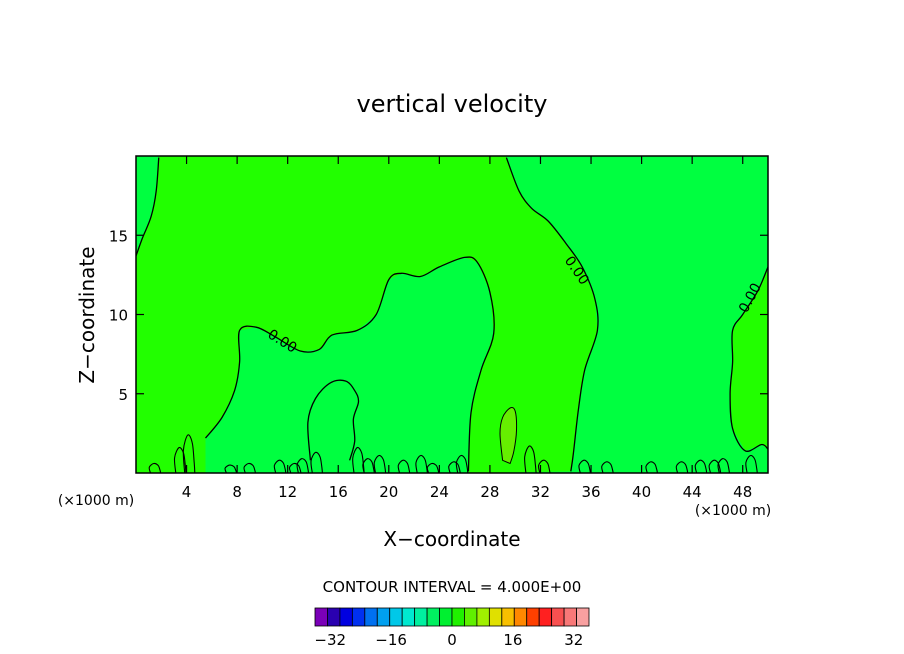 The width and height of the screenshot is (904, 654). What do you see at coordinates (641, 492) in the screenshot?
I see `x-tick-label: 40` at bounding box center [641, 492].